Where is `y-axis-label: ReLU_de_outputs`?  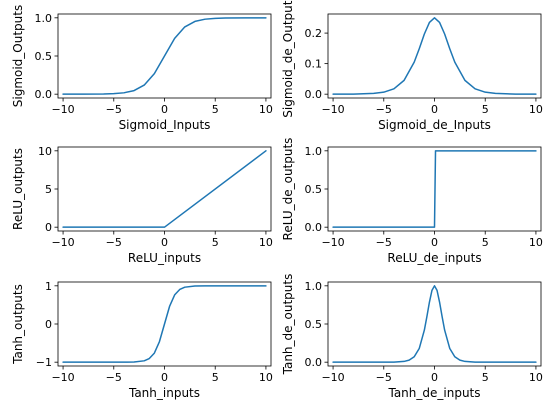
y-axis-label: ReLU_de_outputs is located at coordinates (288, 189).